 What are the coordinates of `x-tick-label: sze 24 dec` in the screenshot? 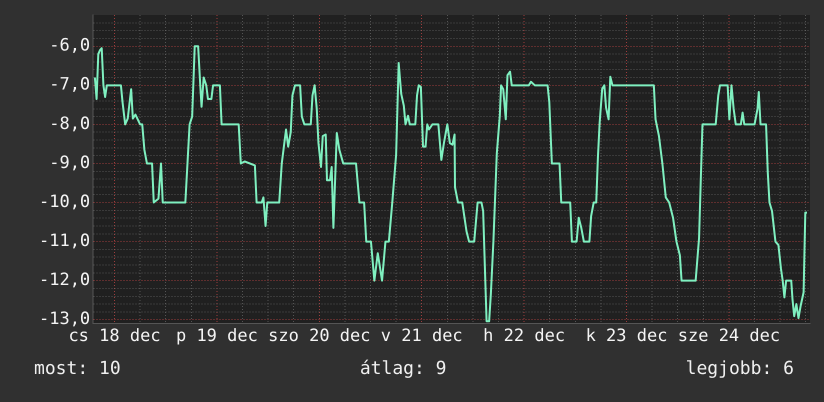 It's located at (729, 336).